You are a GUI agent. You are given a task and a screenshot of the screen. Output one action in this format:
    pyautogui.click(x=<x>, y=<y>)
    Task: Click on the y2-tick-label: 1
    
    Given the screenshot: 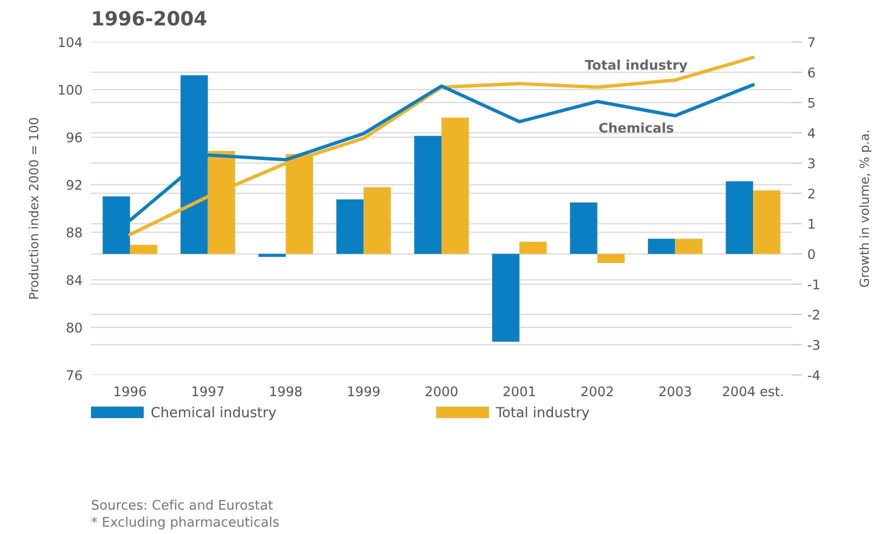 What is the action you would take?
    pyautogui.click(x=811, y=224)
    